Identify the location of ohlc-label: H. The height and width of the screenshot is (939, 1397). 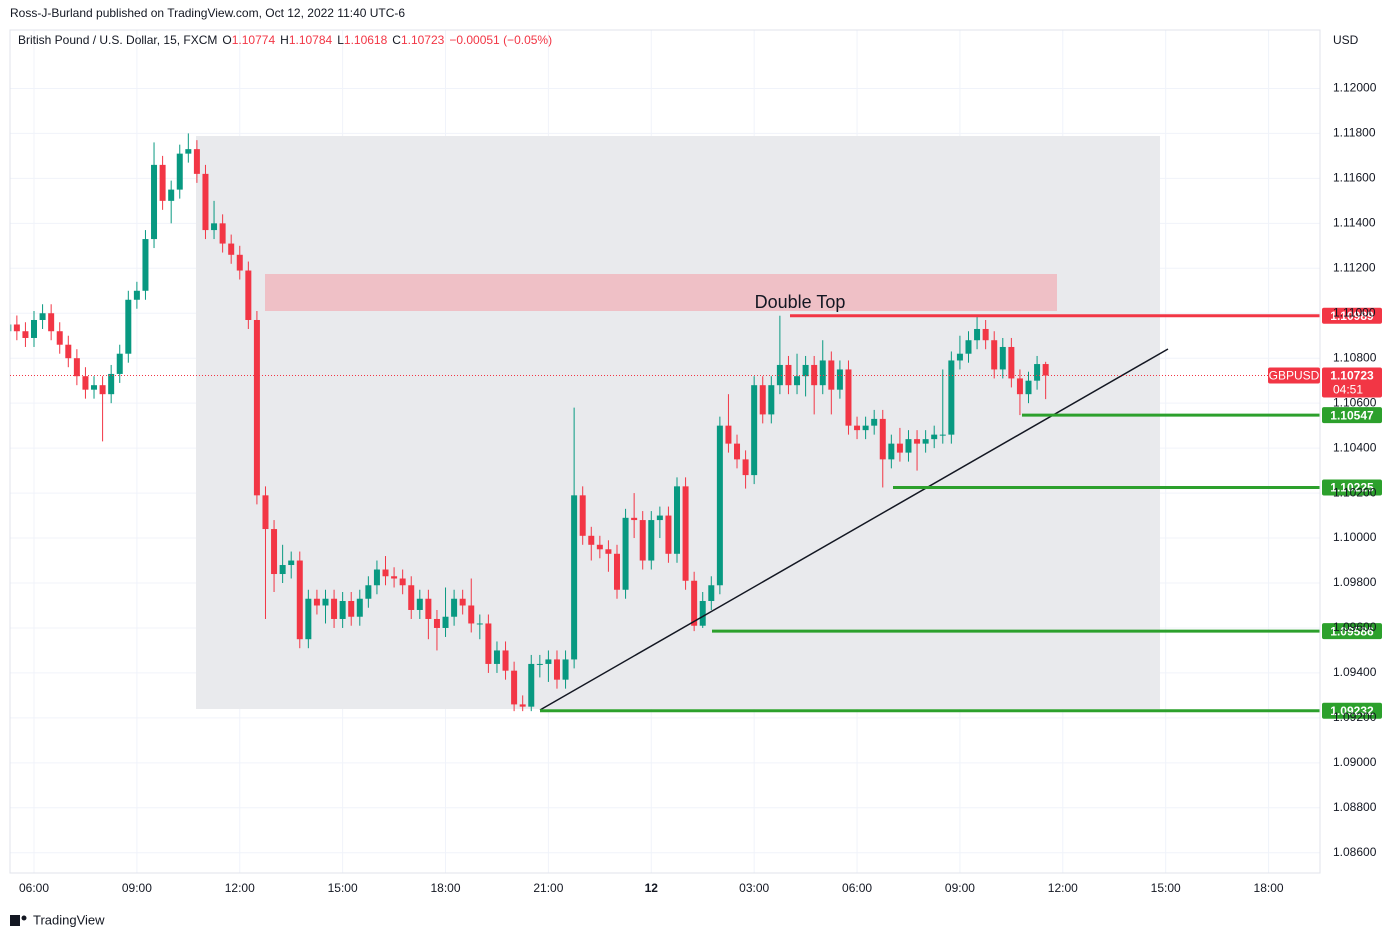
(284, 40).